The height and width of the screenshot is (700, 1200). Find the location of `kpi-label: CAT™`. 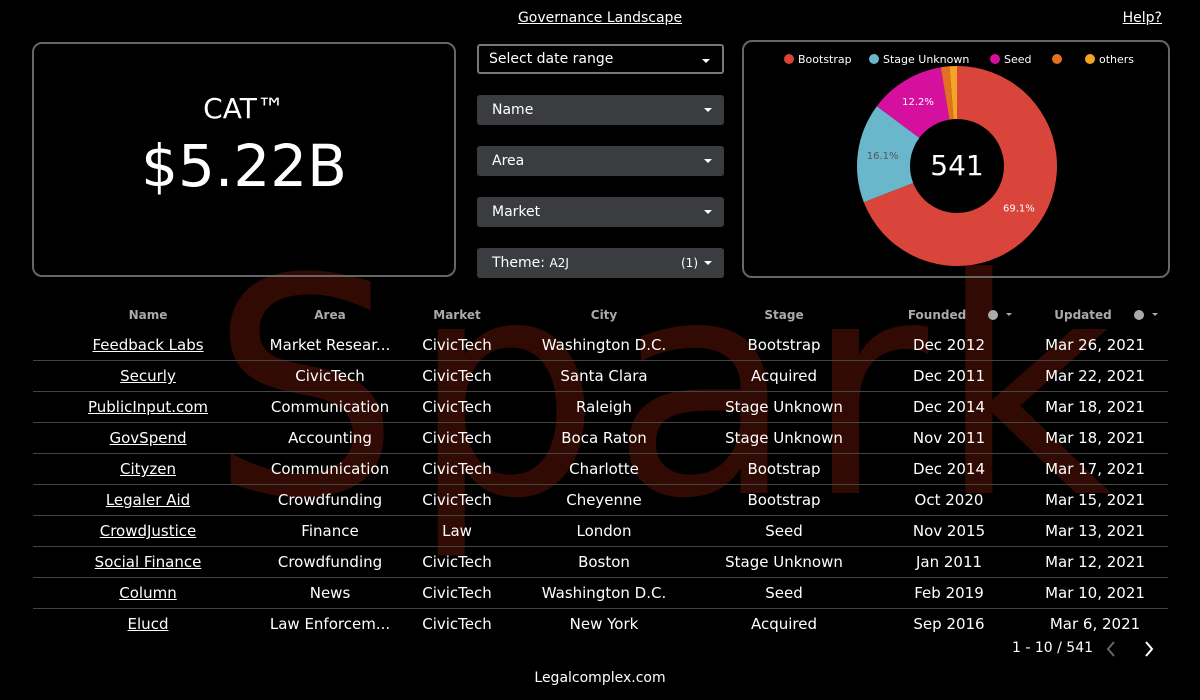

kpi-label: CAT™ is located at coordinates (244, 108).